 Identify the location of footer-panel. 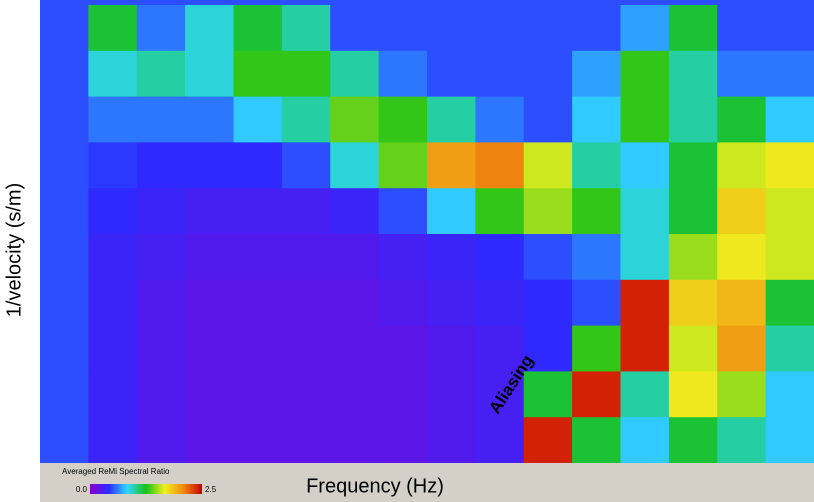
(427, 482).